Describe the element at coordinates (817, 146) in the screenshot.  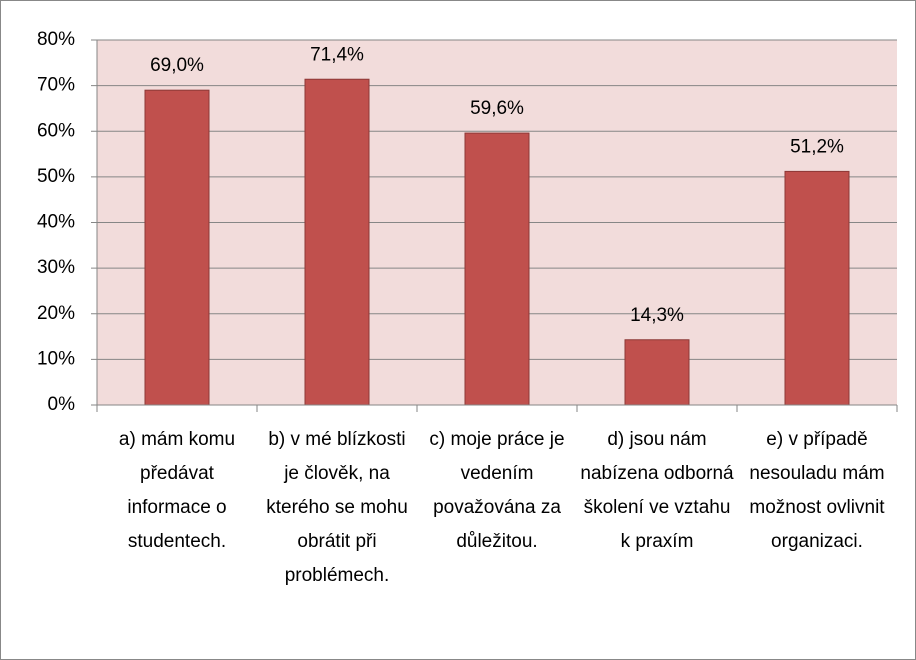
I see `data-label: 51,2%` at that location.